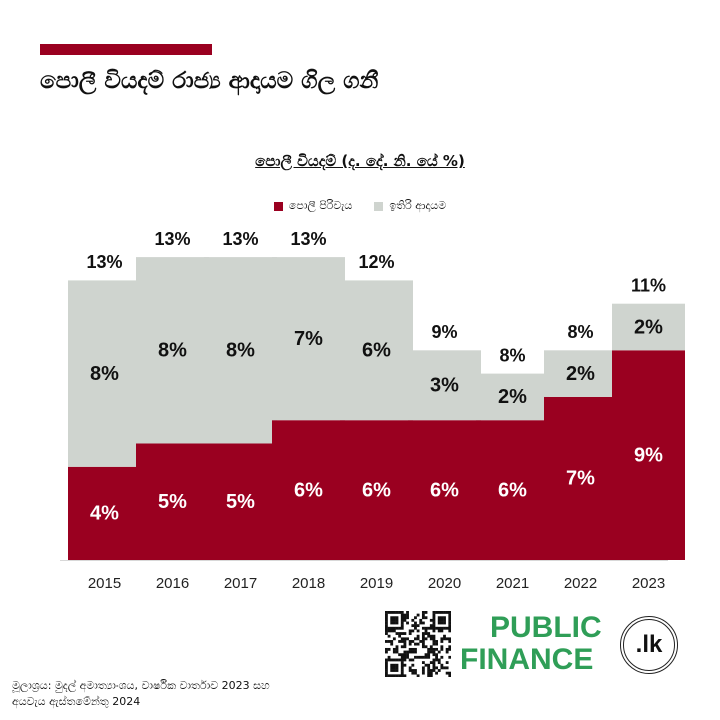 The width and height of the screenshot is (720, 720). I want to click on bar-other-2020, so click(444, 385).